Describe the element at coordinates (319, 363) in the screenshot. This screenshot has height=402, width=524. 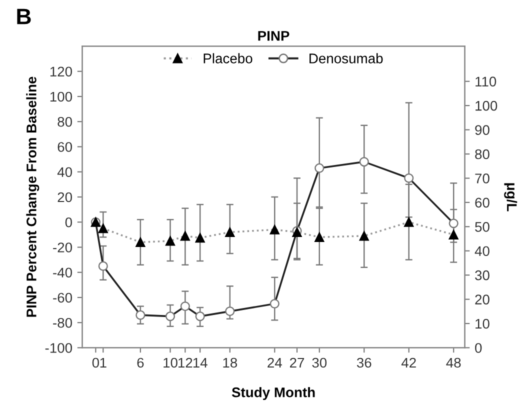
I see `x-tick-label: 30` at that location.